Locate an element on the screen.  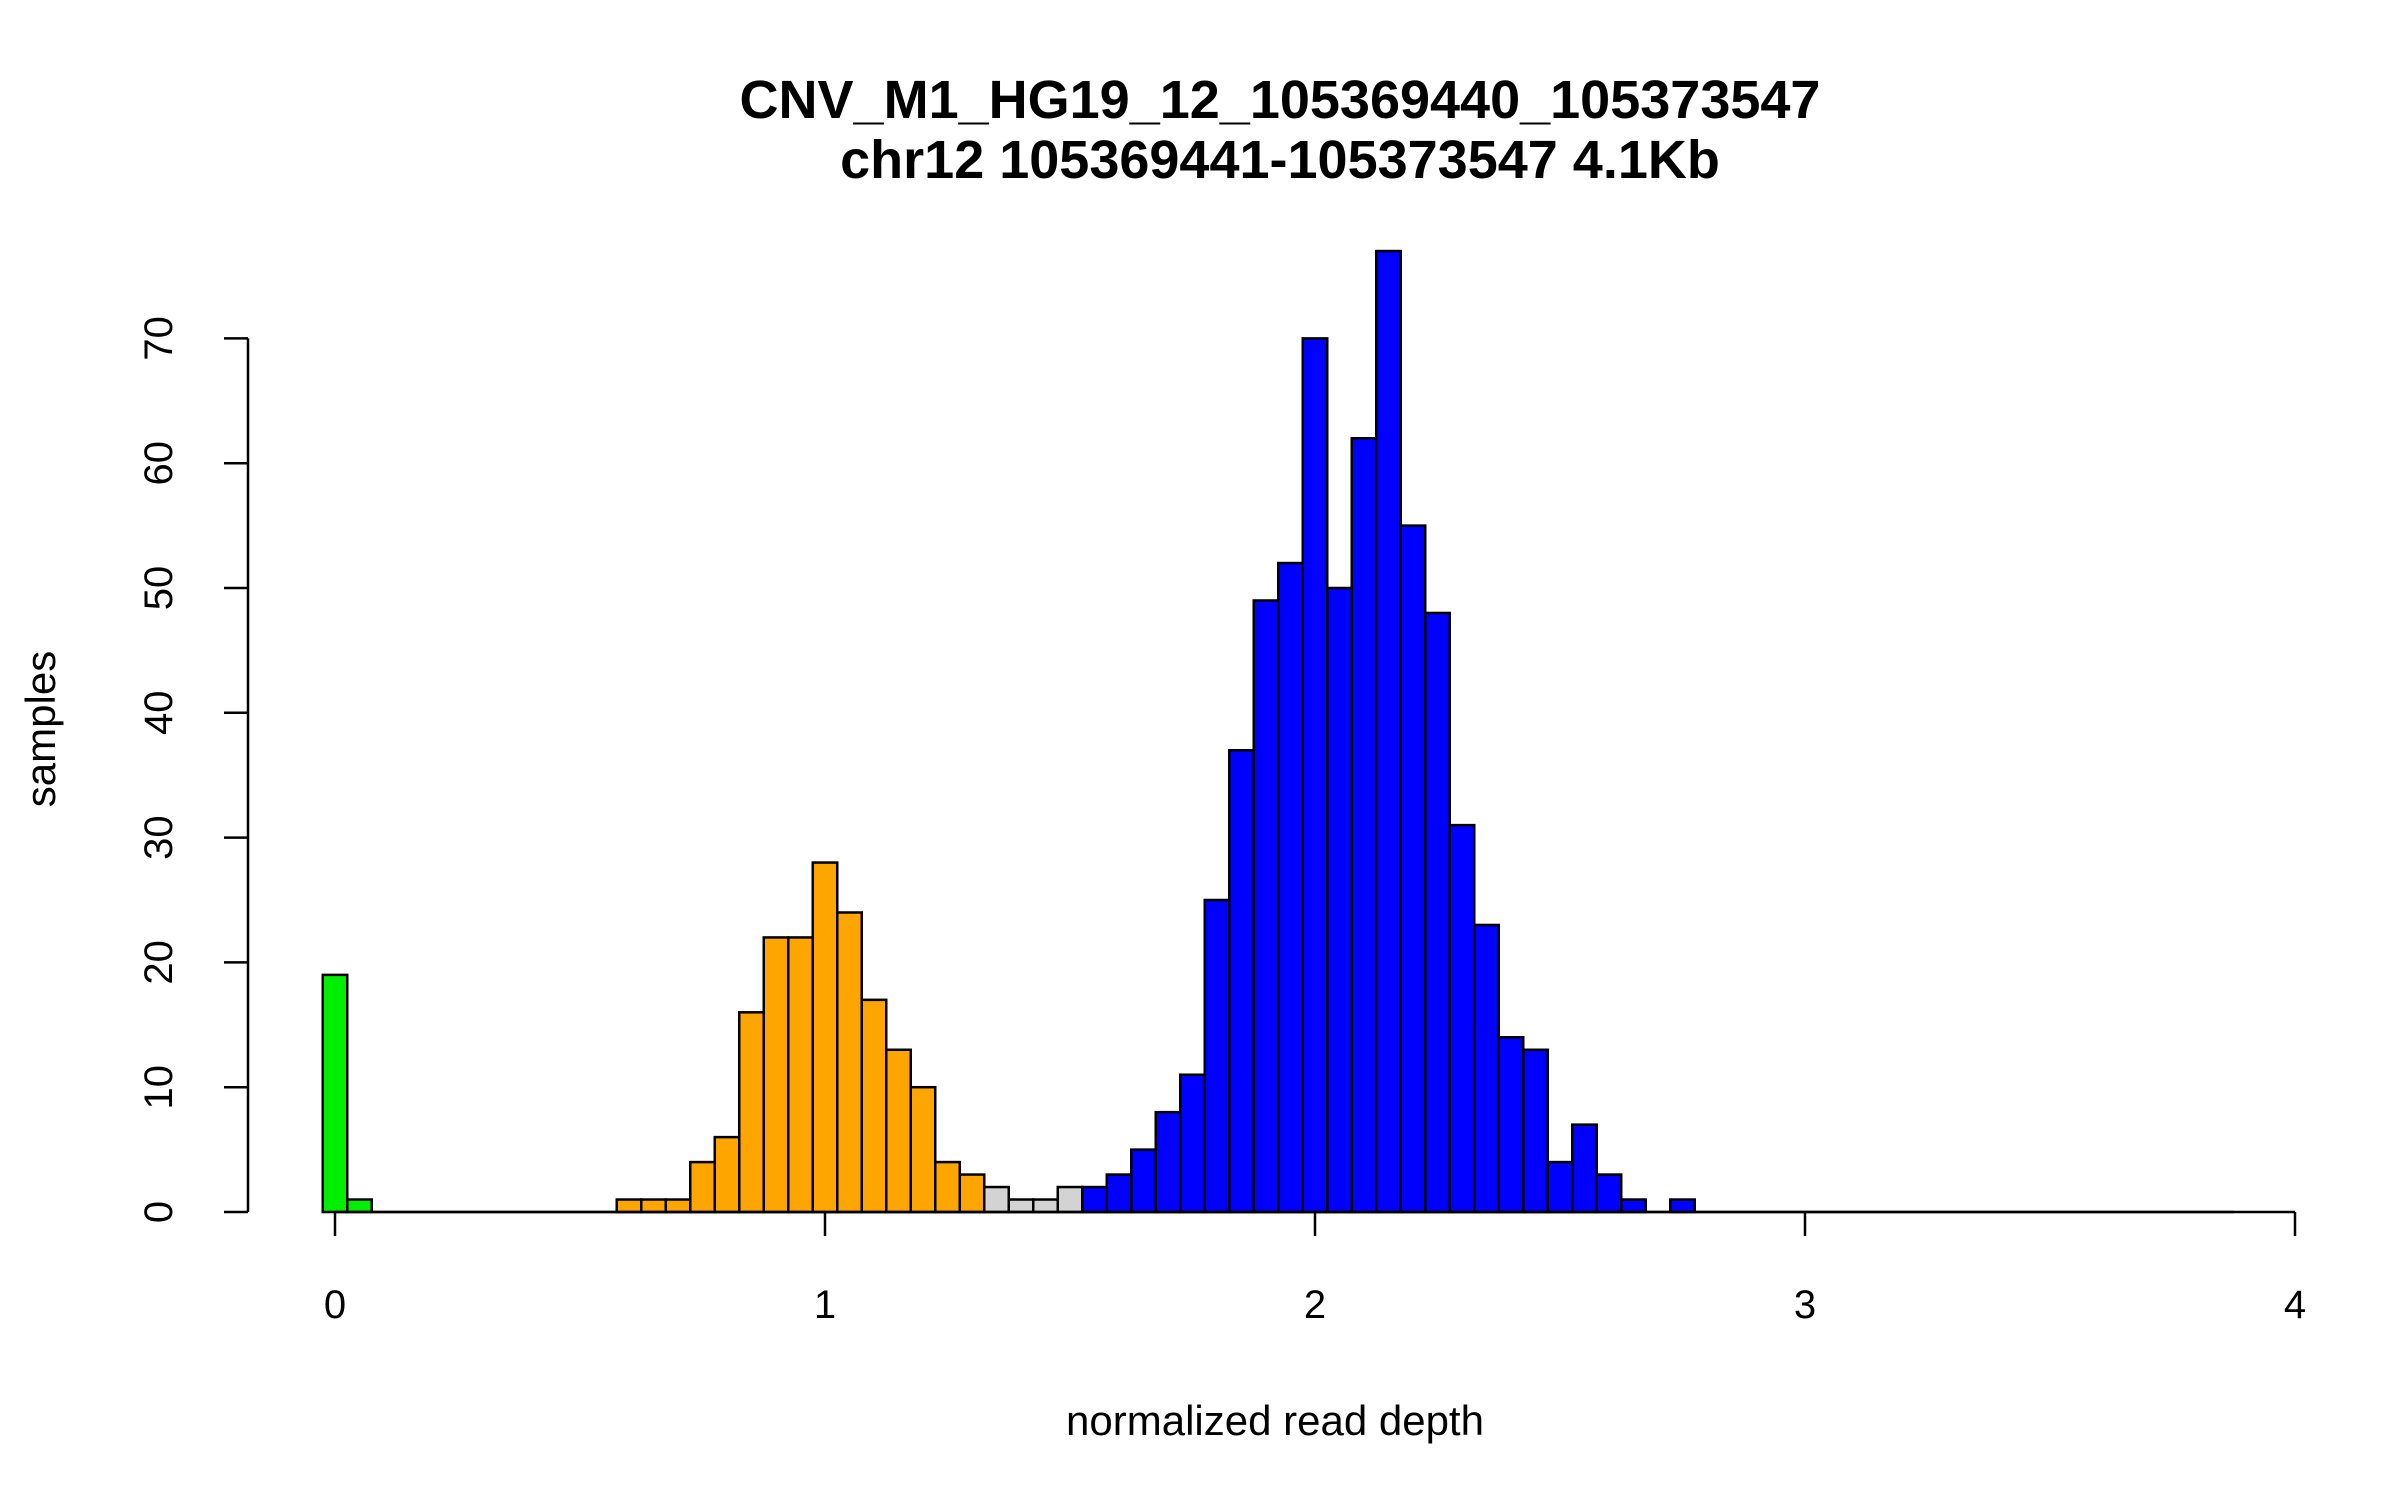
x-tick-label-0: 0 is located at coordinates (335, 1305).